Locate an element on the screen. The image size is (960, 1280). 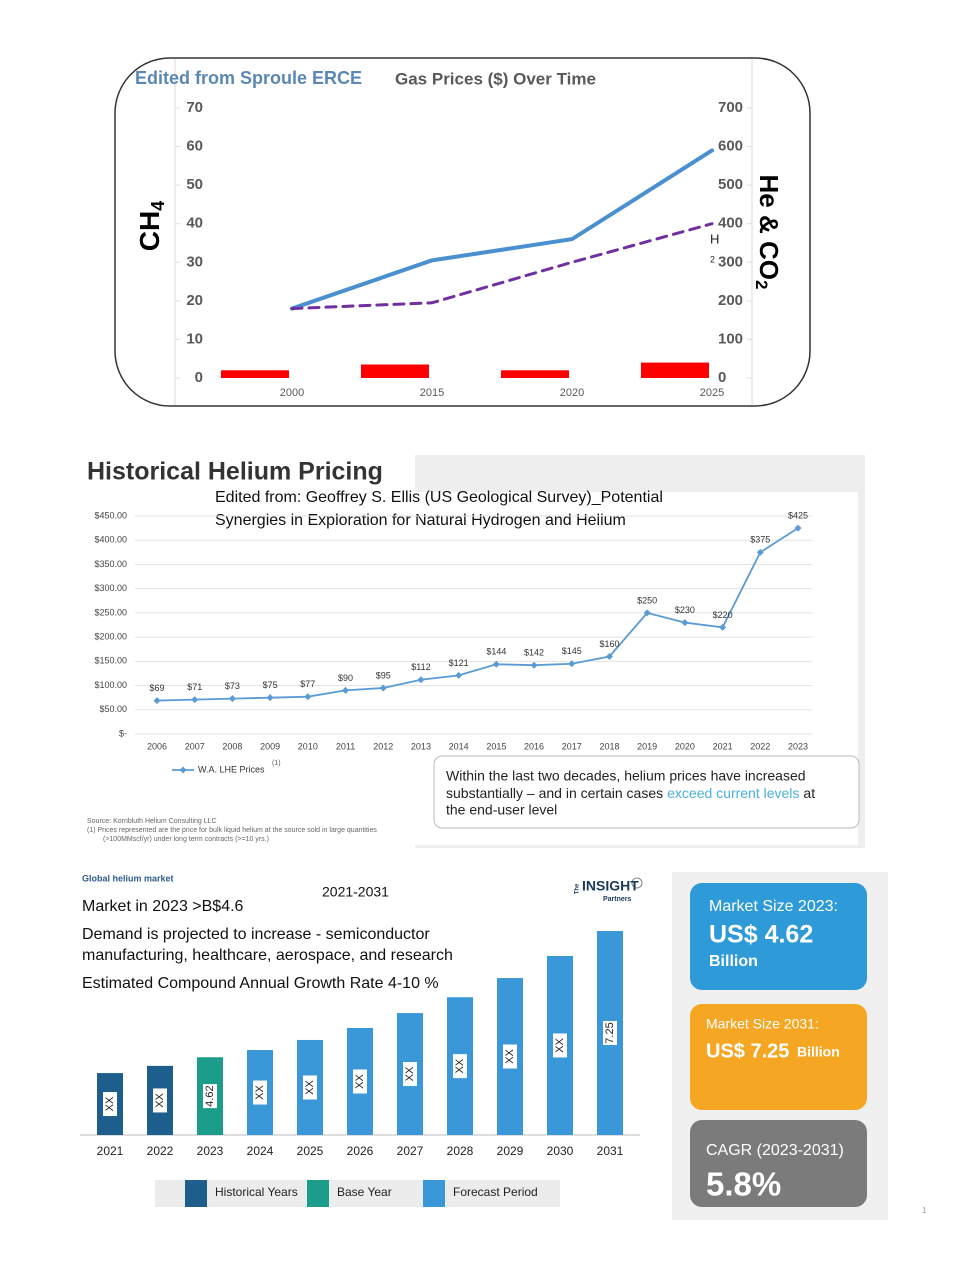
logo-mark is located at coordinates (637, 883).